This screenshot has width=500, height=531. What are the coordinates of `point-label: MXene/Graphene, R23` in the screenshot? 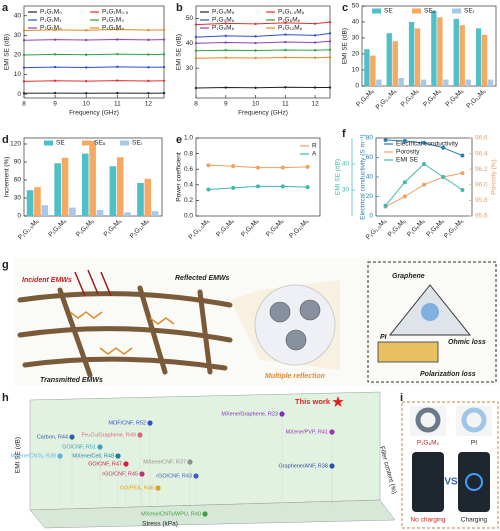 It's located at (249, 414).